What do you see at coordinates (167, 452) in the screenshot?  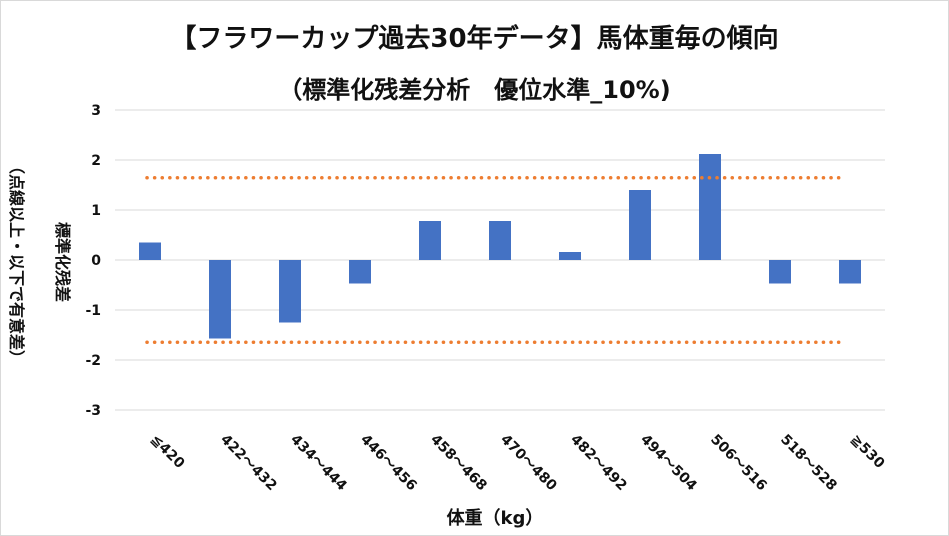 I see `x-tick-label: ≦420` at bounding box center [167, 452].